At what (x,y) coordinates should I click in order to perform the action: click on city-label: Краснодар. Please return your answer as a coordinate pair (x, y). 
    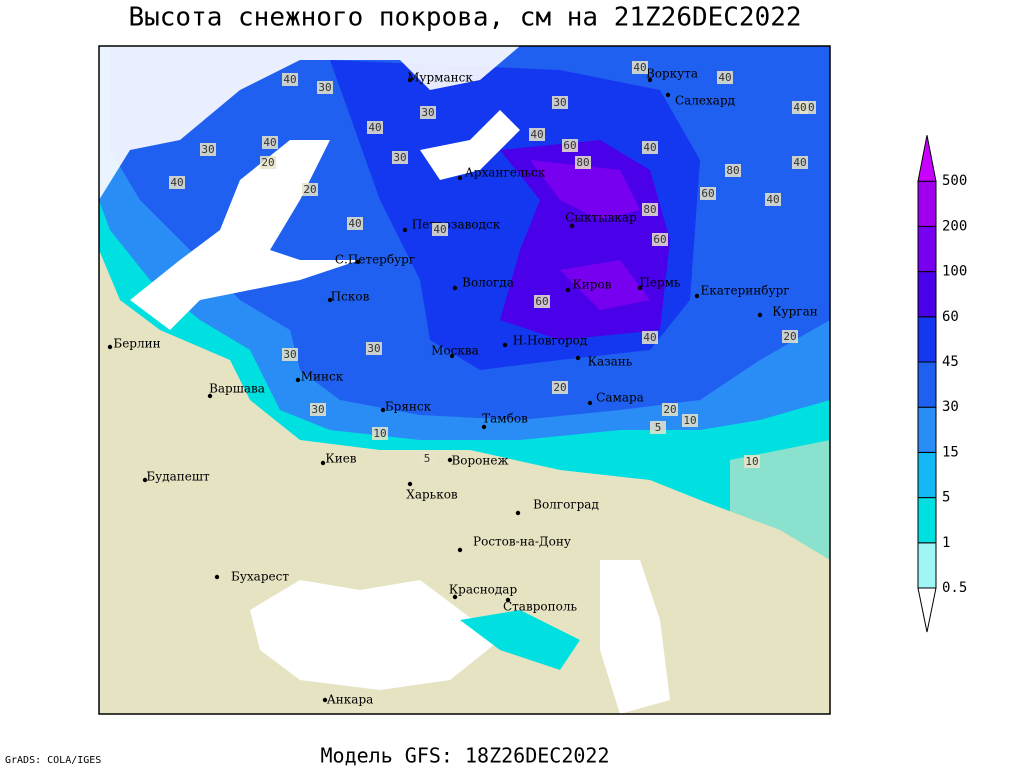
    Looking at the image, I should click on (483, 590).